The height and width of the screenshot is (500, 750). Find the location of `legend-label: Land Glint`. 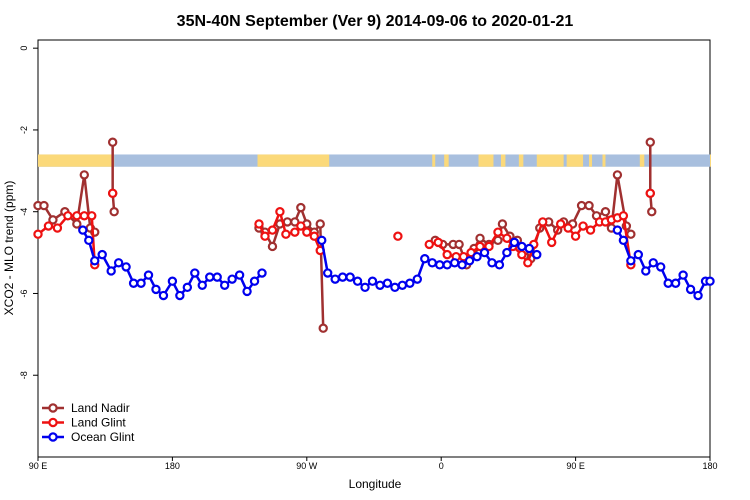

legend-label: Land Glint is located at coordinates (98, 423).